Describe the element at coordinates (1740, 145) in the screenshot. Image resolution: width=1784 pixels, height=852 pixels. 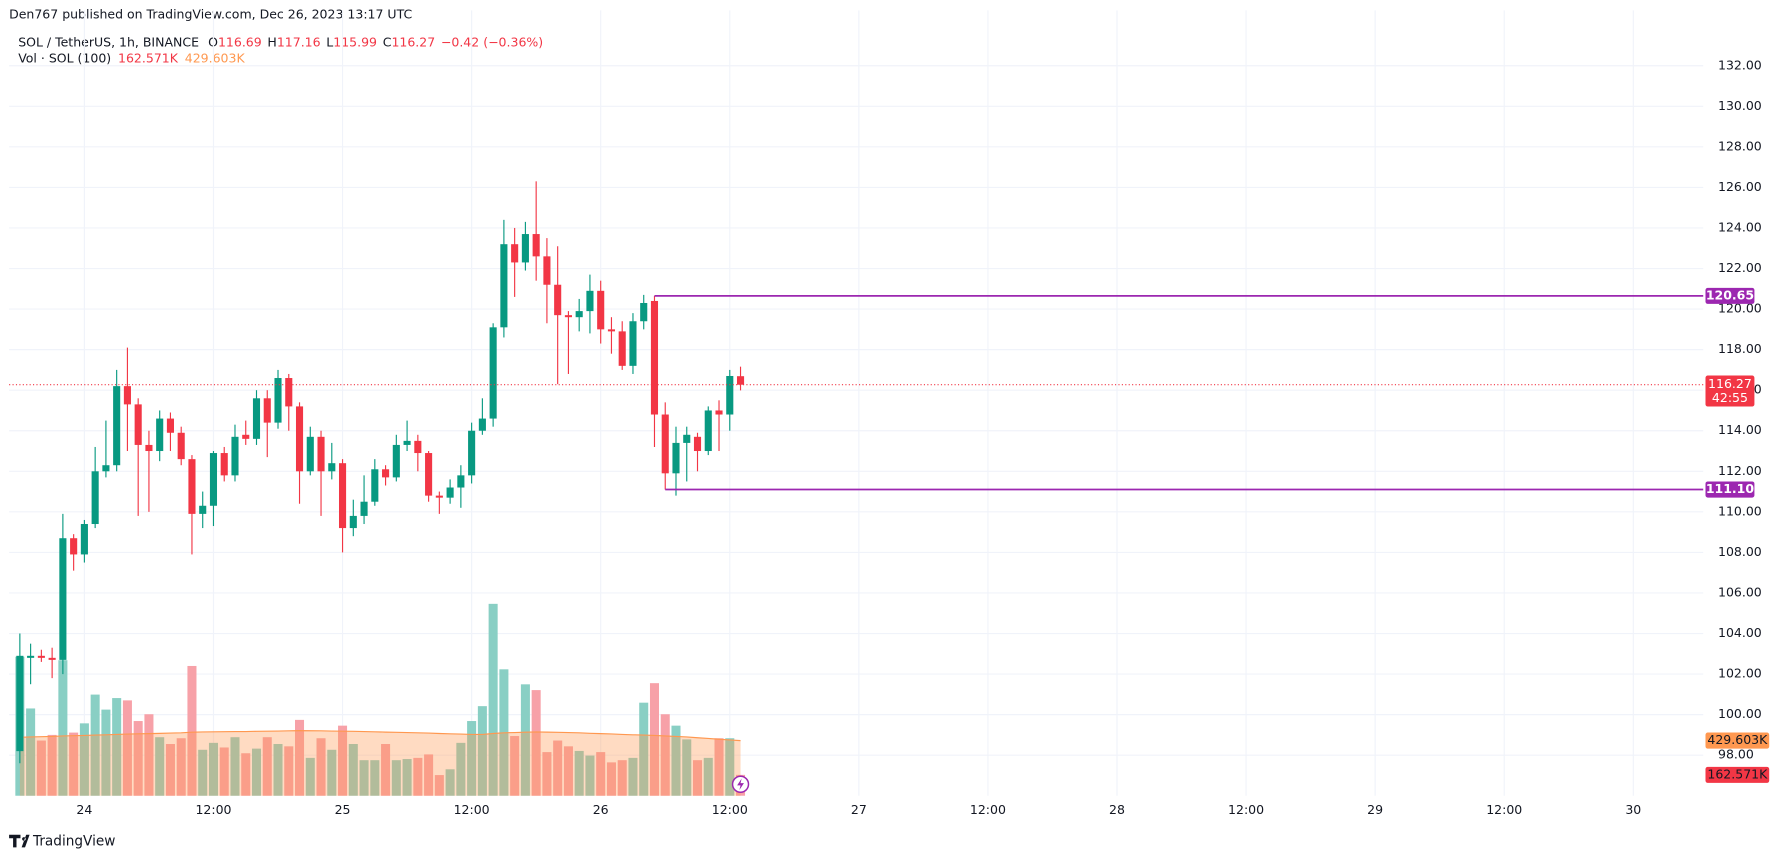
I see `y-tick-label: 128.00` at that location.